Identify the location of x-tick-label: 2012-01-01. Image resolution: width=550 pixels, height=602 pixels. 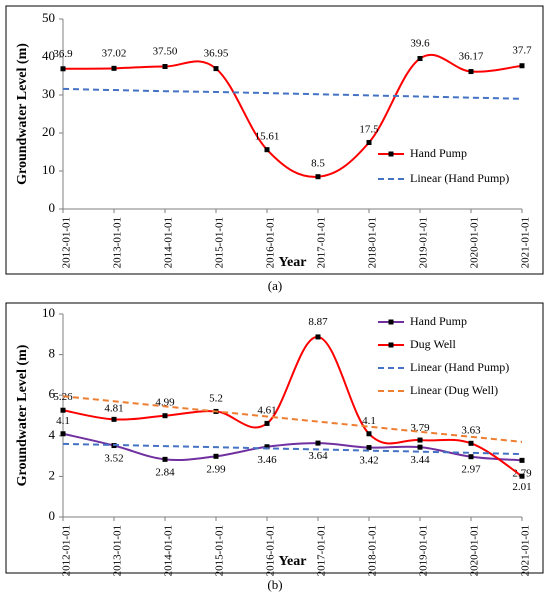
(67, 242).